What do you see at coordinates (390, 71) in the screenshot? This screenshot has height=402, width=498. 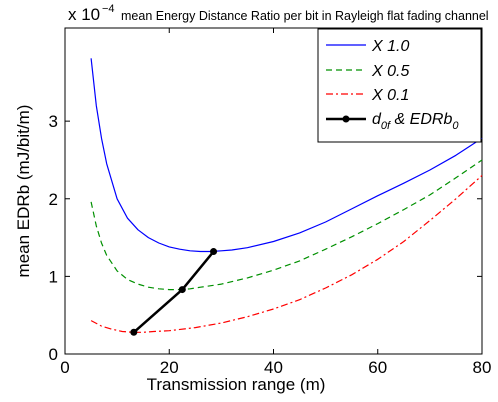 I see `legend-label-x05: X 0.5` at bounding box center [390, 71].